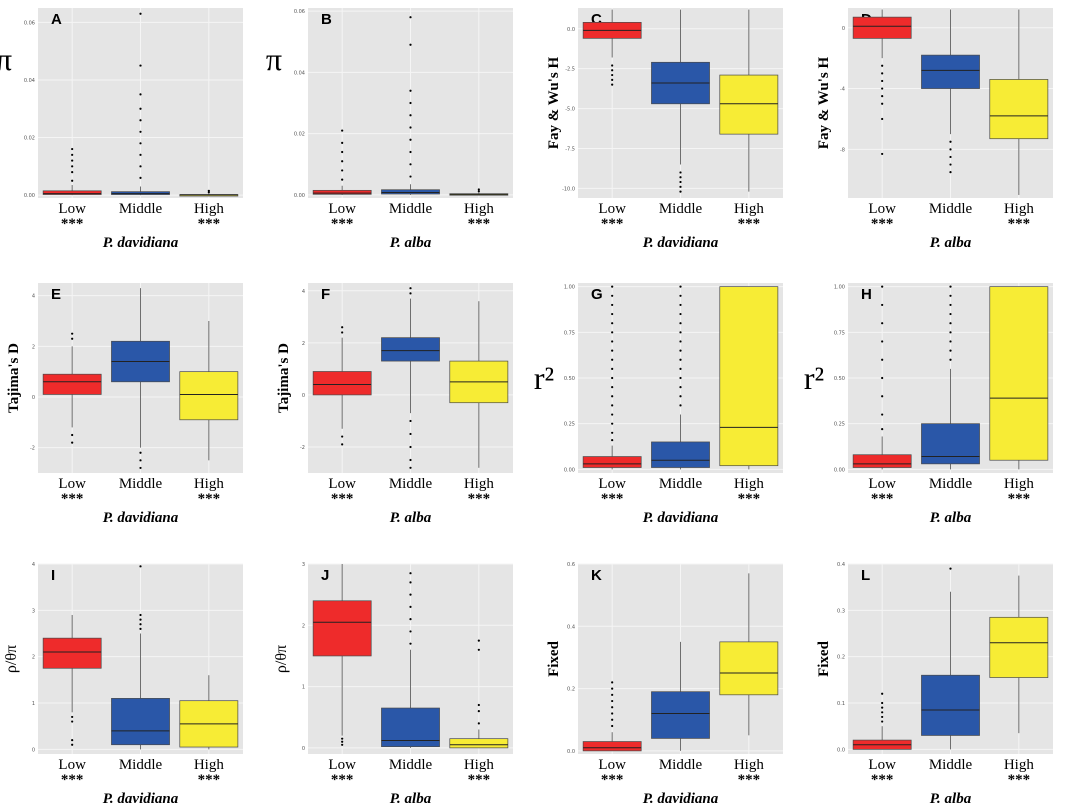 Image resolution: width=1084 pixels, height=812 pixels. What do you see at coordinates (302, 448) in the screenshot?
I see `y-tick-label: -2` at bounding box center [302, 448].